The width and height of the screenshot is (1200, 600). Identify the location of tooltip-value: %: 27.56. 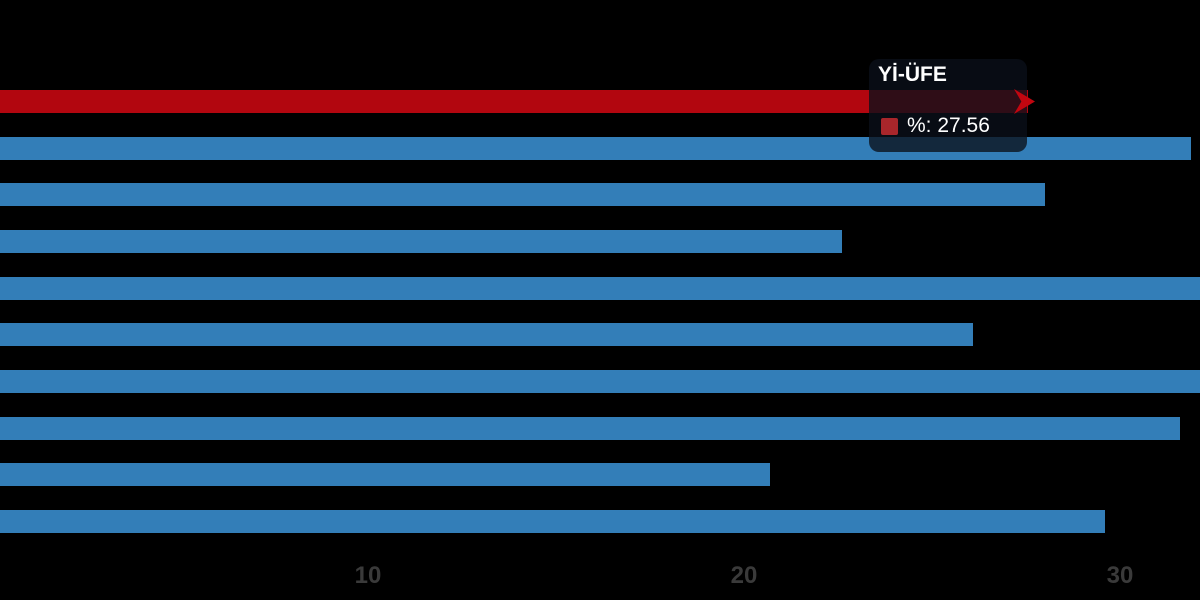
(948, 125).